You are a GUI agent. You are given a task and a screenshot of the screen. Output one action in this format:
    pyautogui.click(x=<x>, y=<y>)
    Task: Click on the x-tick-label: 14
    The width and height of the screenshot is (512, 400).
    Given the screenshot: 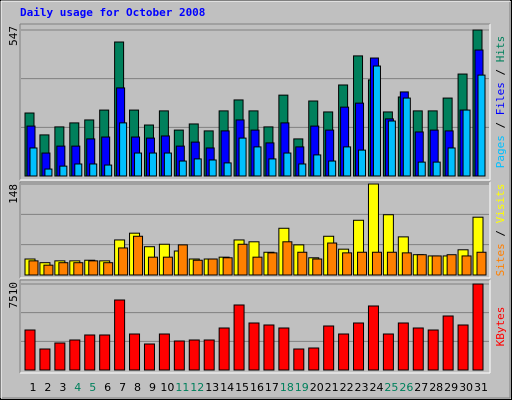 What is the action you would take?
    pyautogui.click(x=227, y=387)
    